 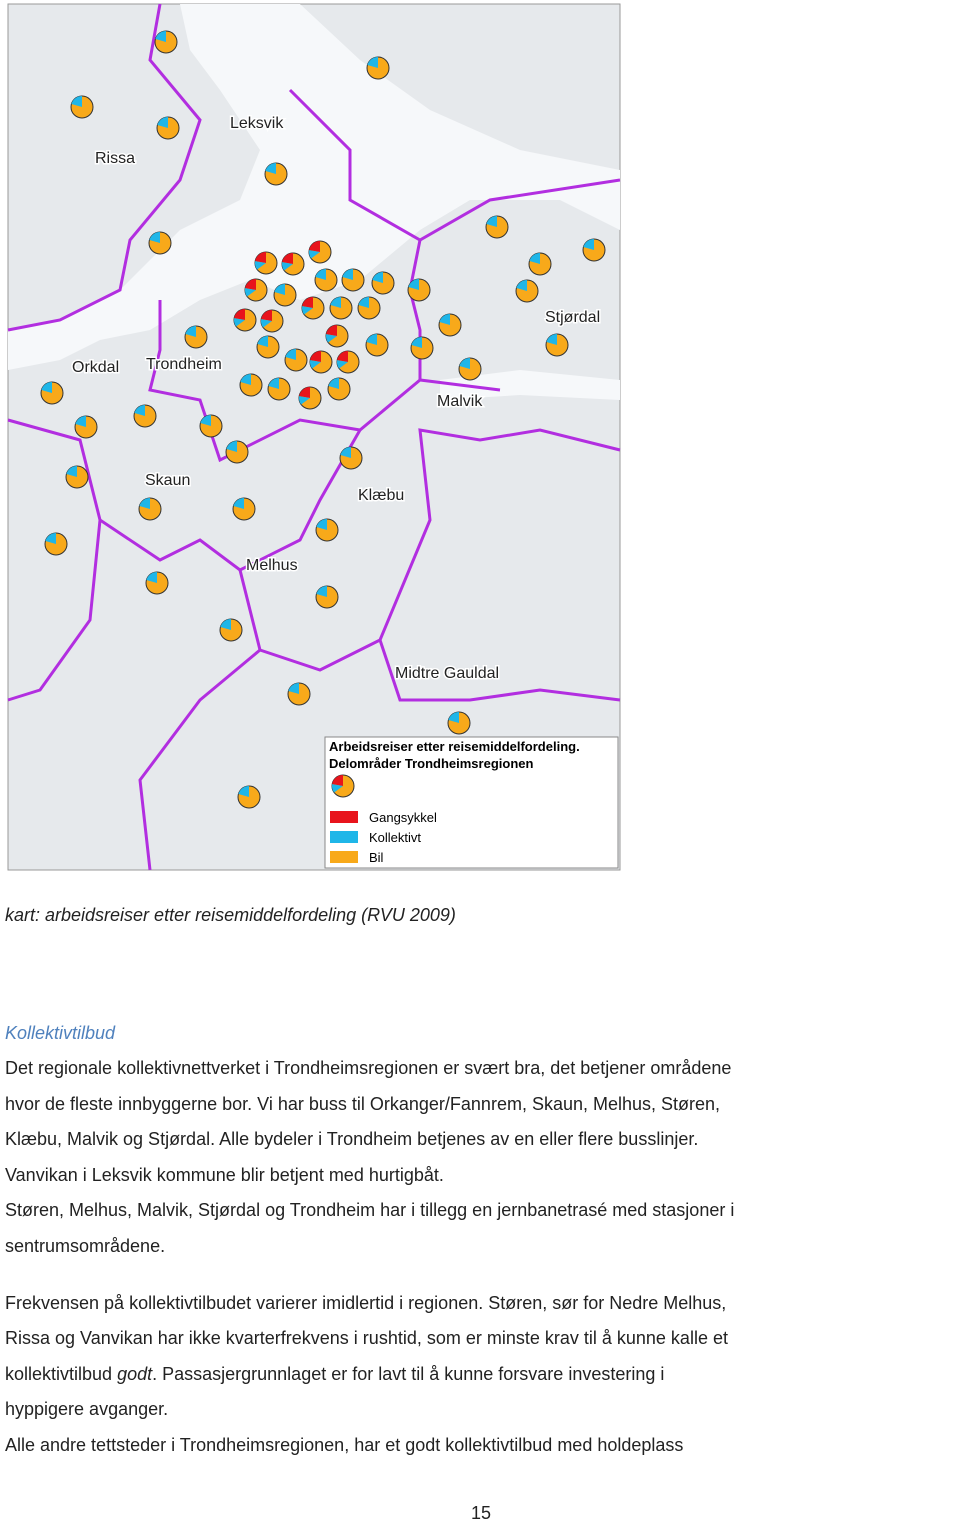 What do you see at coordinates (115, 158) in the screenshot?
I see `place-label: Rissa` at bounding box center [115, 158].